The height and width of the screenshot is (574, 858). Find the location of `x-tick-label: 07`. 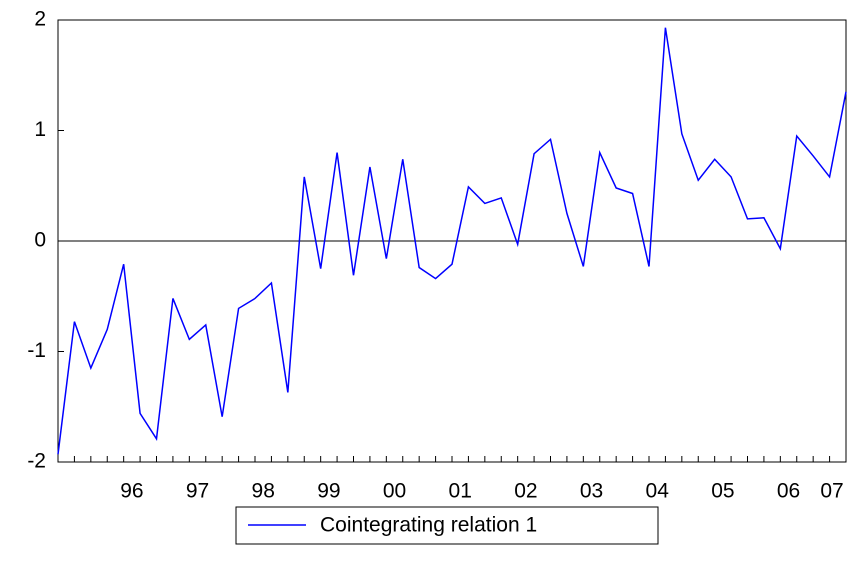

x-tick-label: 07 is located at coordinates (831, 491).